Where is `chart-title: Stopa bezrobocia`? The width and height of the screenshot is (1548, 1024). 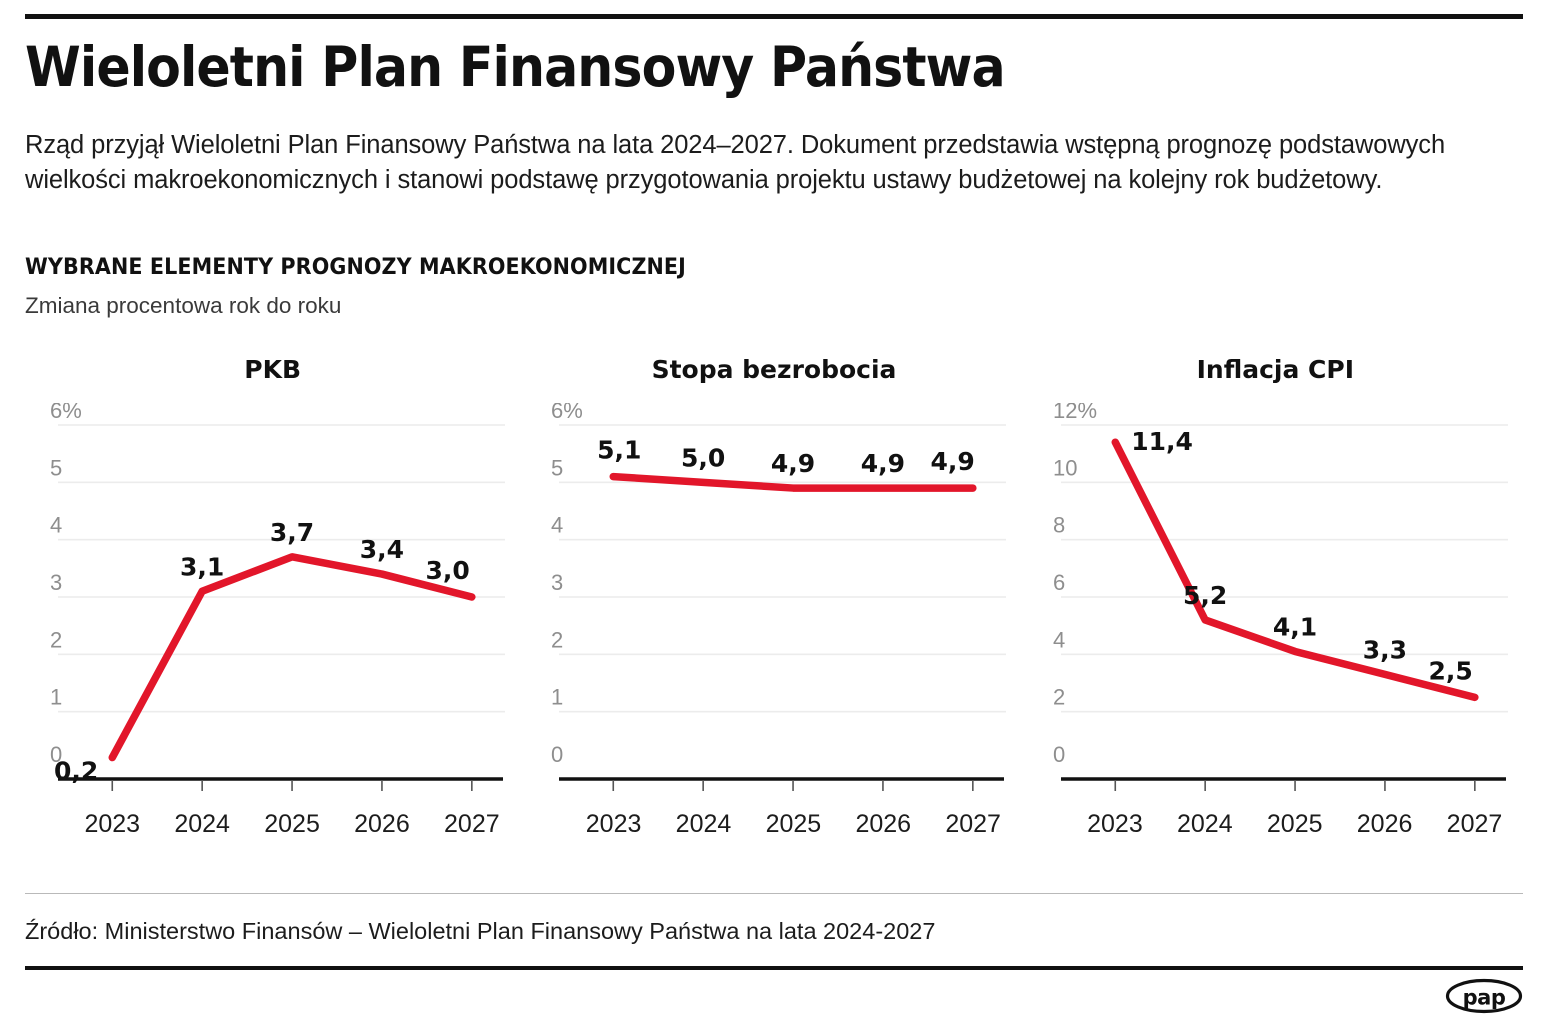
chart-title: Stopa bezrobocia is located at coordinates (774, 369).